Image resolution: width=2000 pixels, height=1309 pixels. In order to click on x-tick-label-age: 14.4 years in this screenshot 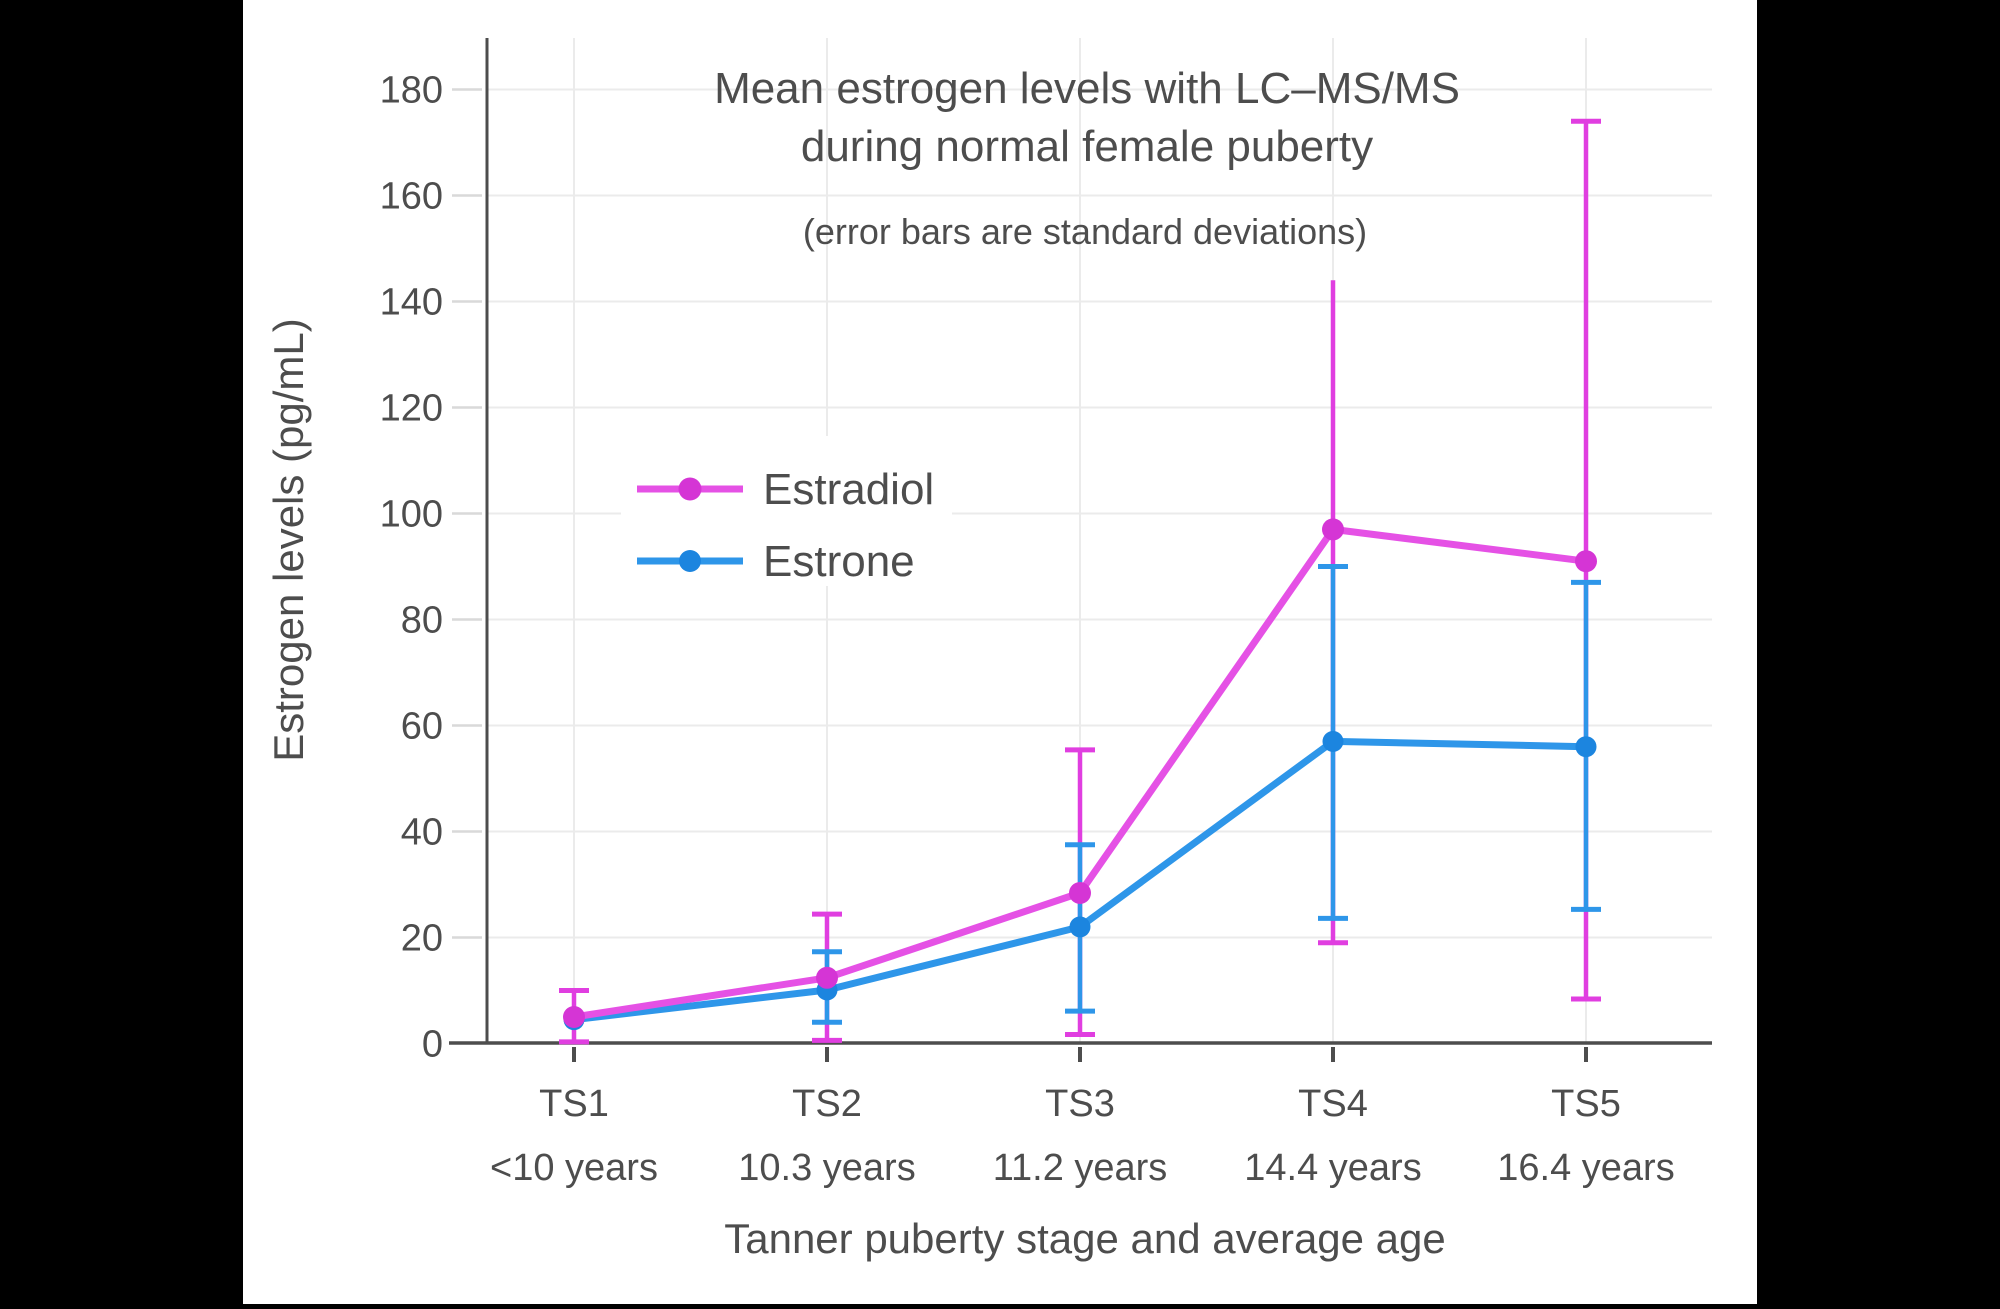, I will do `click(1332, 1168)`.